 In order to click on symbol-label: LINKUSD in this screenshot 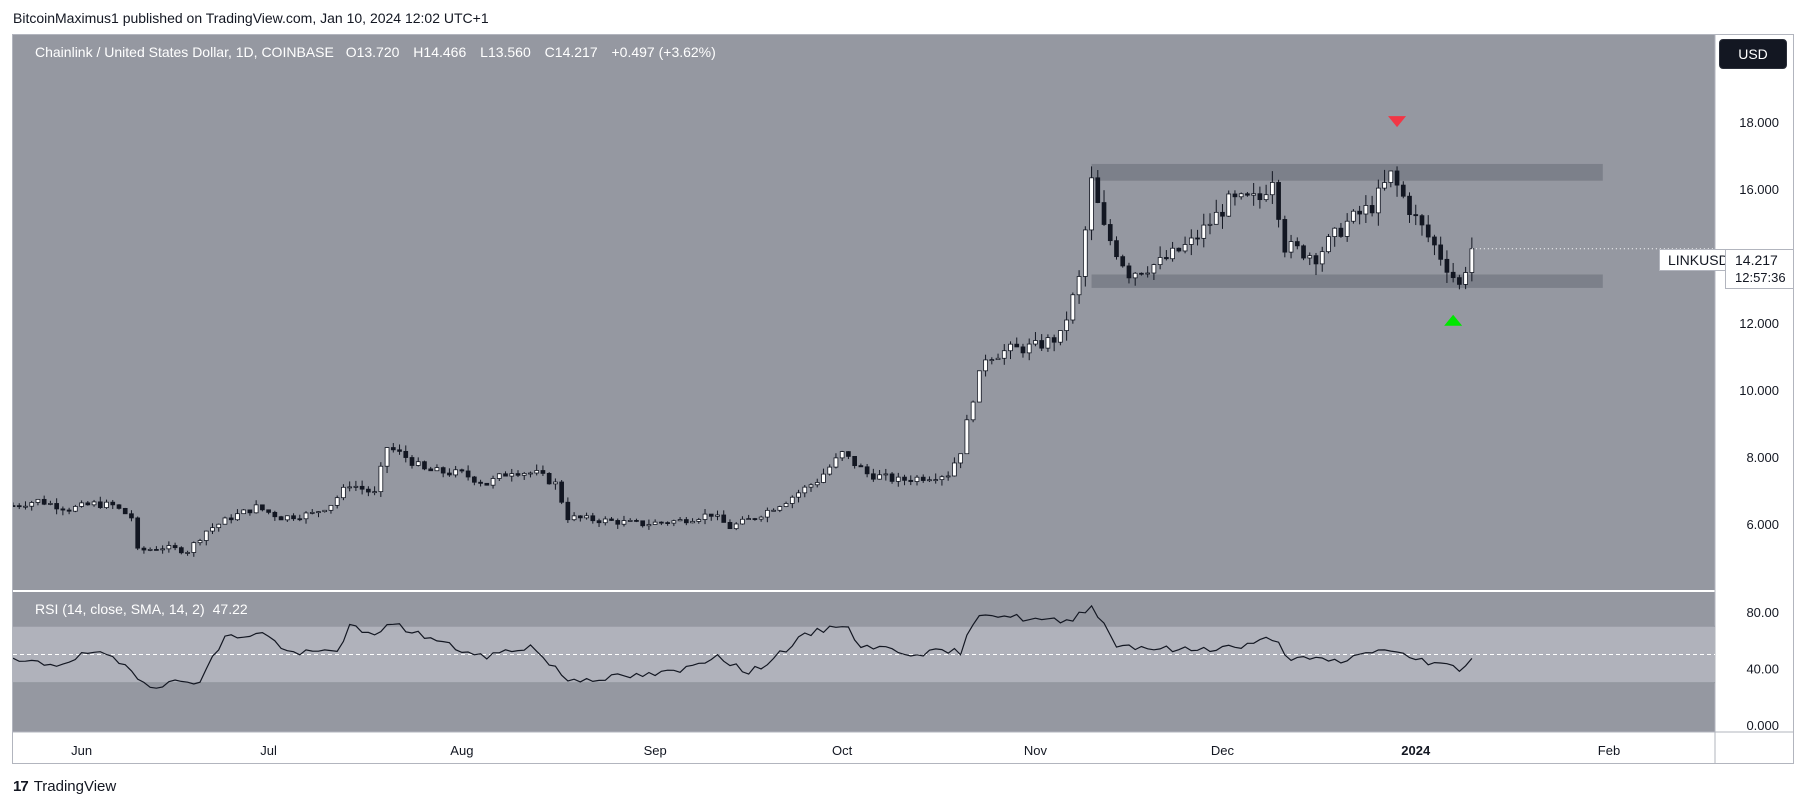, I will do `click(1698, 260)`.